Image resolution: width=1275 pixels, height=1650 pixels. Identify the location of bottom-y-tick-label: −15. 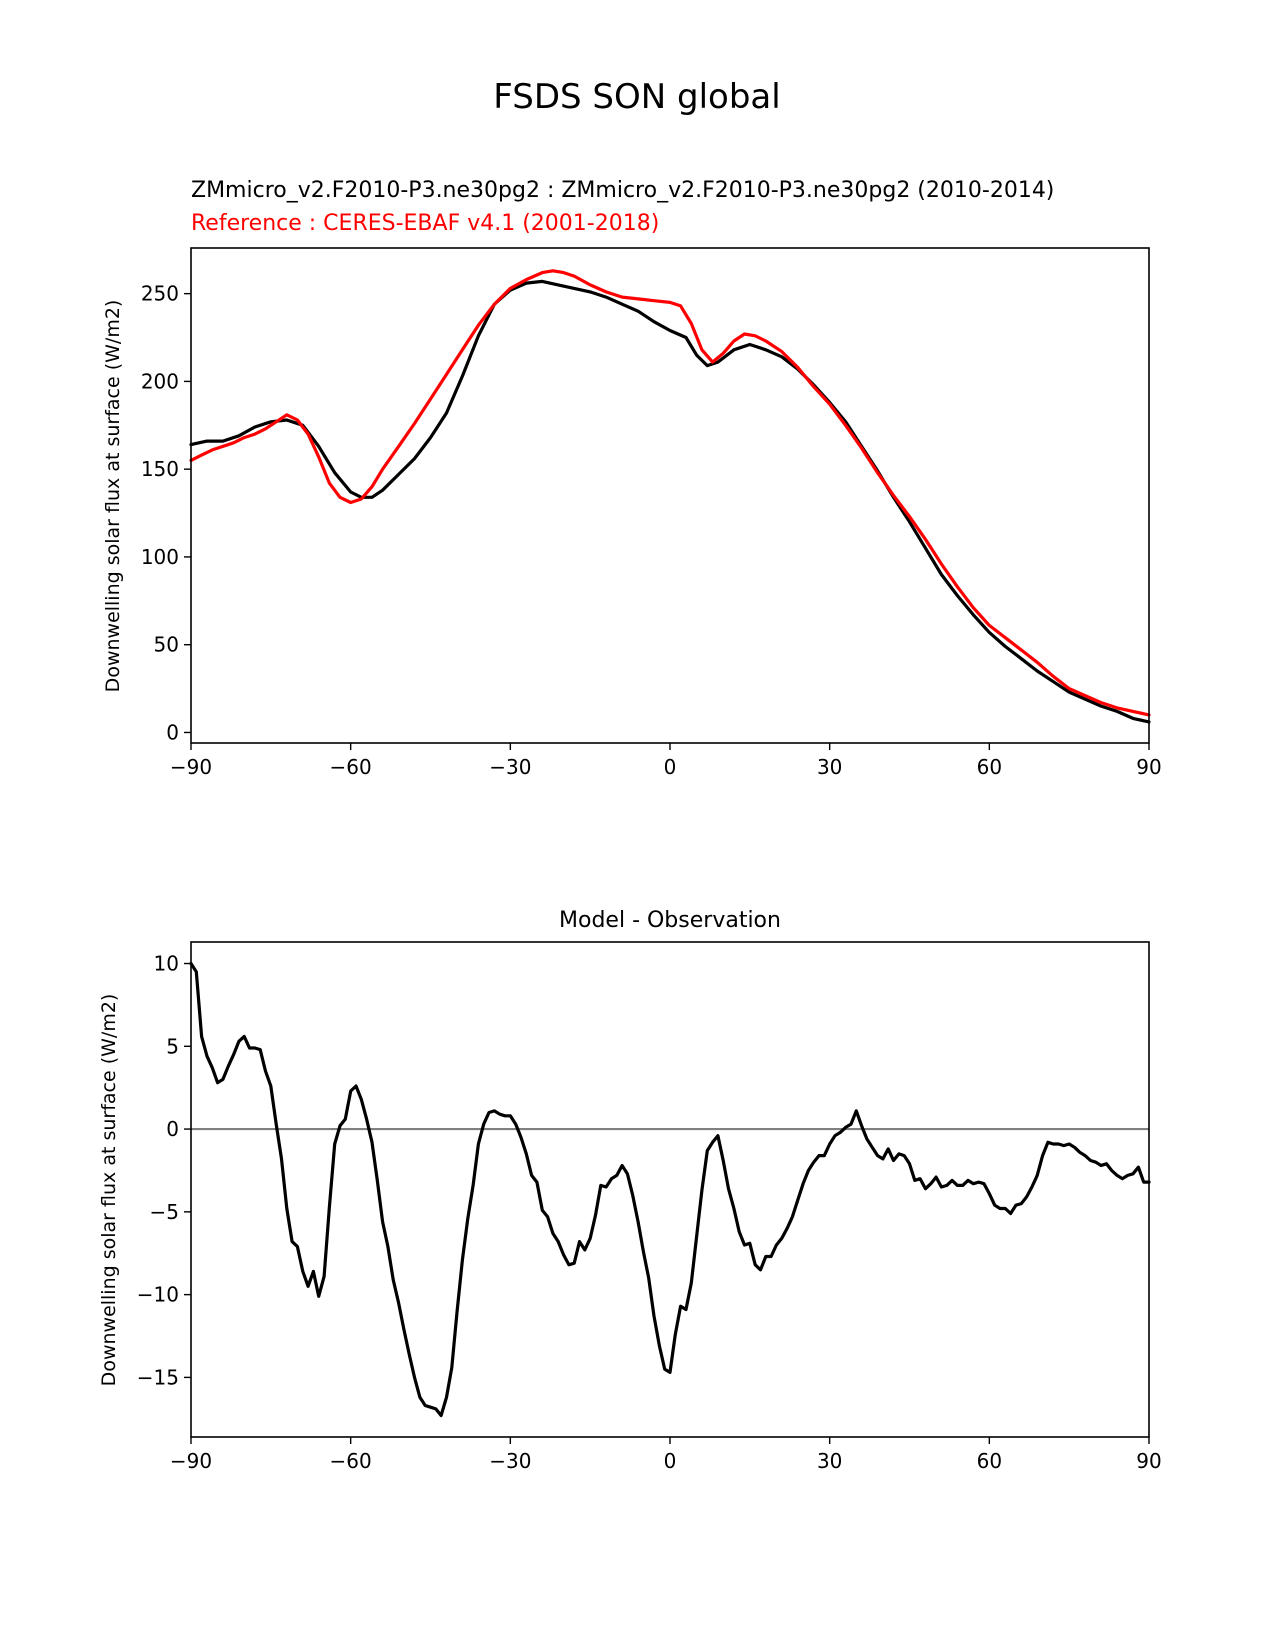
(158, 1377).